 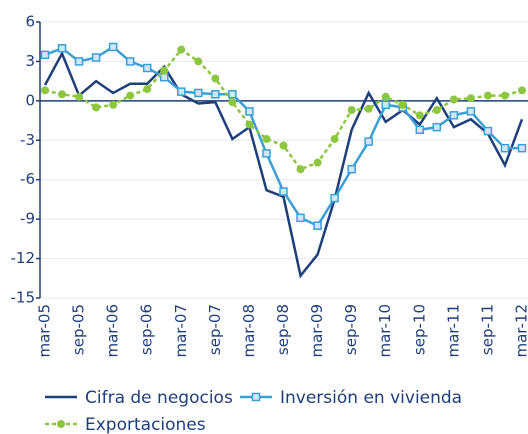 I want to click on x-tick-label: mar-05, so click(x=45, y=331).